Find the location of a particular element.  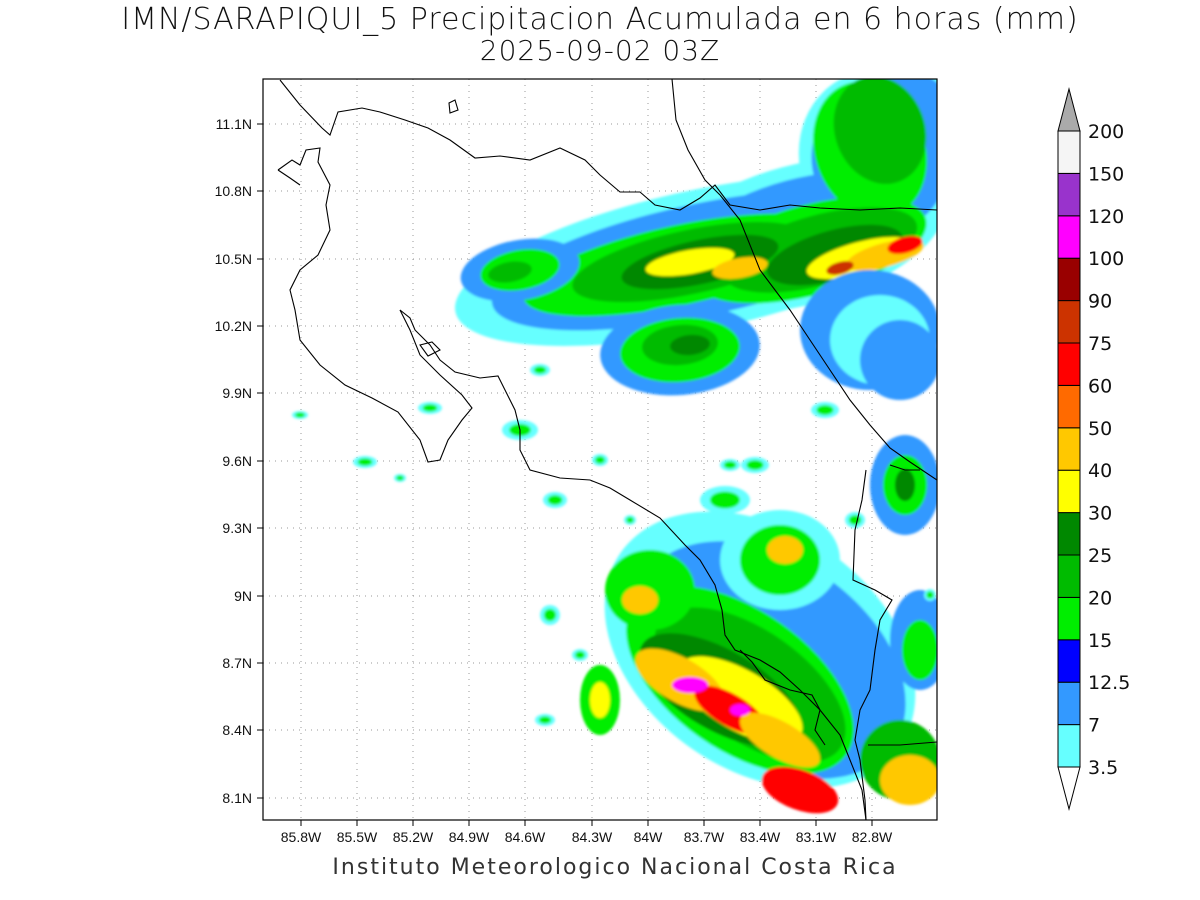

lon-label: 84.9W is located at coordinates (469, 837).